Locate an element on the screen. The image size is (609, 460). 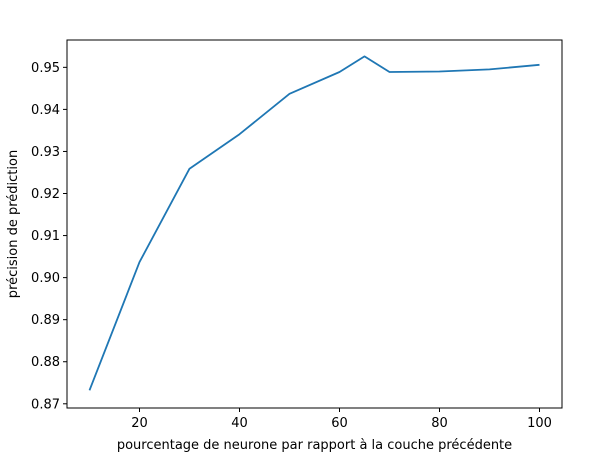
x-tick-label: 40 is located at coordinates (239, 423).